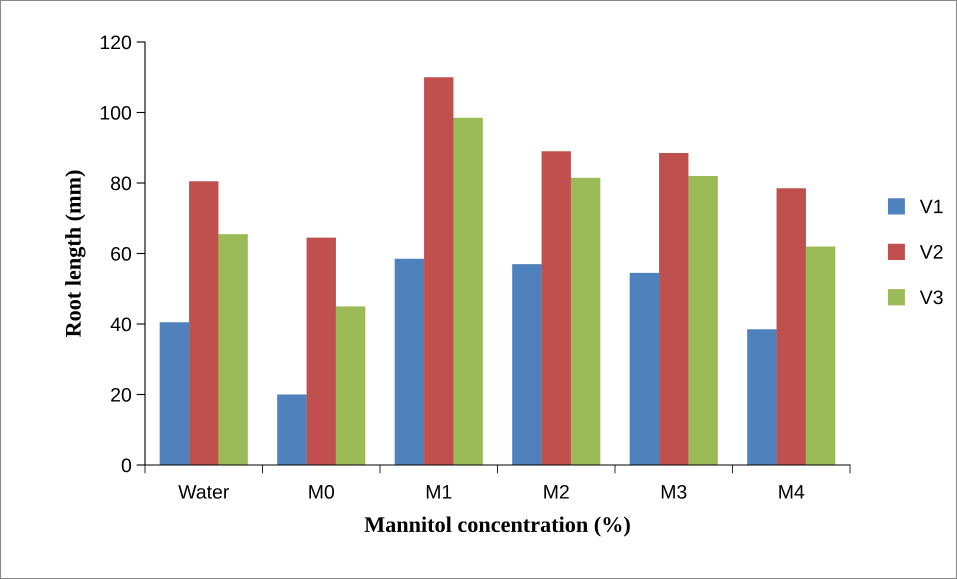 Image resolution: width=957 pixels, height=579 pixels. I want to click on x-axis-title: Mannitol concentration (%), so click(497, 526).